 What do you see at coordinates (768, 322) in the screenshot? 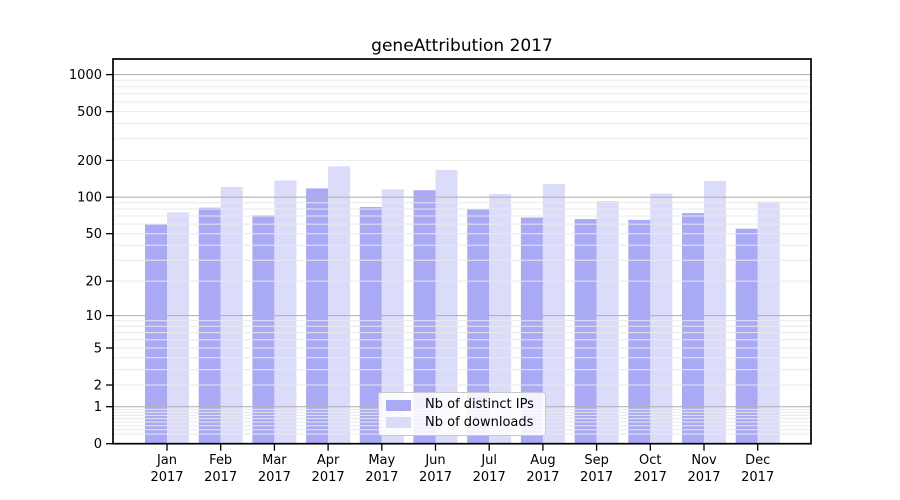
I see `bar-downloads-dec` at bounding box center [768, 322].